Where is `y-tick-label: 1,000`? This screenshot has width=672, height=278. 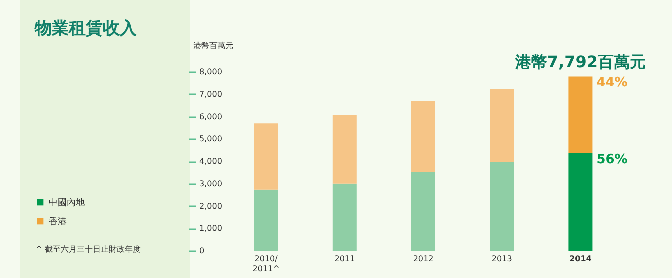 y-tick-label: 1,000 is located at coordinates (211, 229).